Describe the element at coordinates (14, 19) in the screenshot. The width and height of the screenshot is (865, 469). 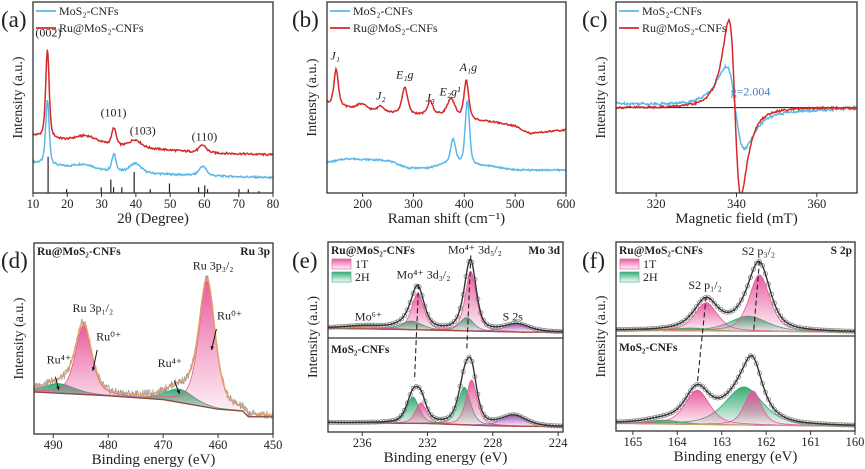
I see `panel-letter: (a)` at that location.